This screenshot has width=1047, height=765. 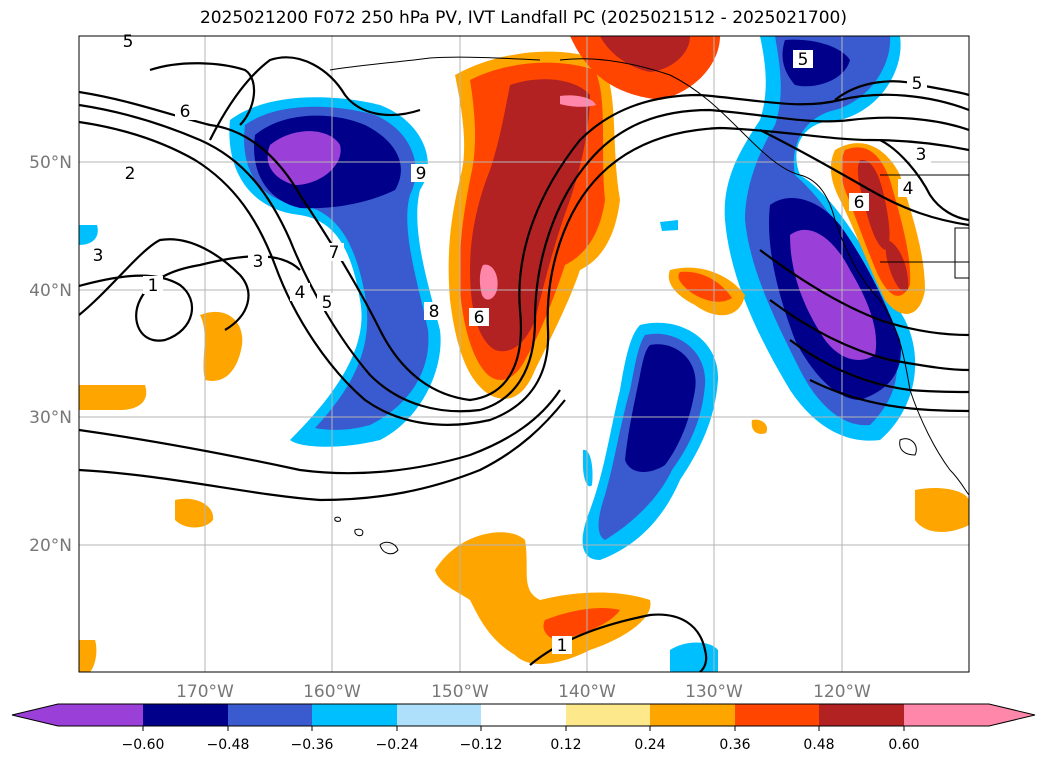 What do you see at coordinates (50, 418) in the screenshot?
I see `lat-label: 30°N` at bounding box center [50, 418].